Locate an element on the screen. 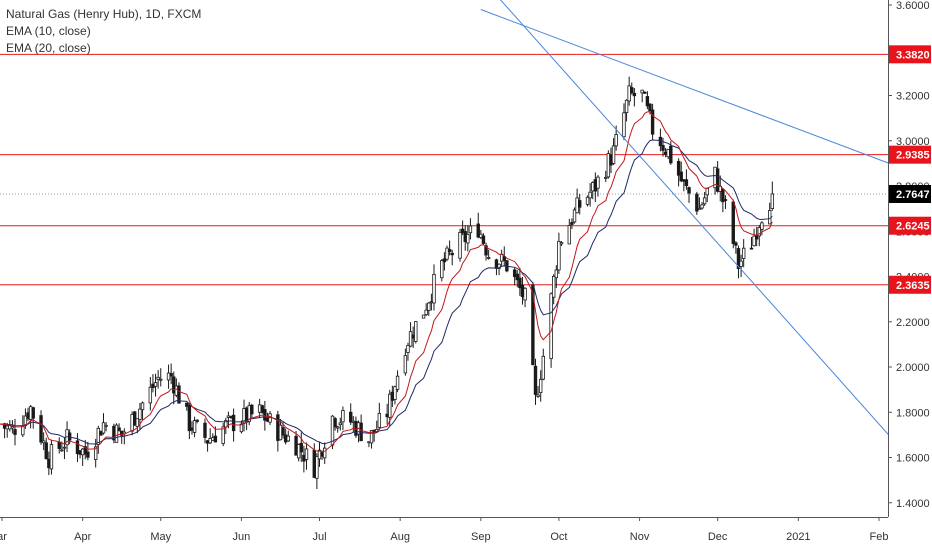  level-price-label: 2.9385 is located at coordinates (910, 154).